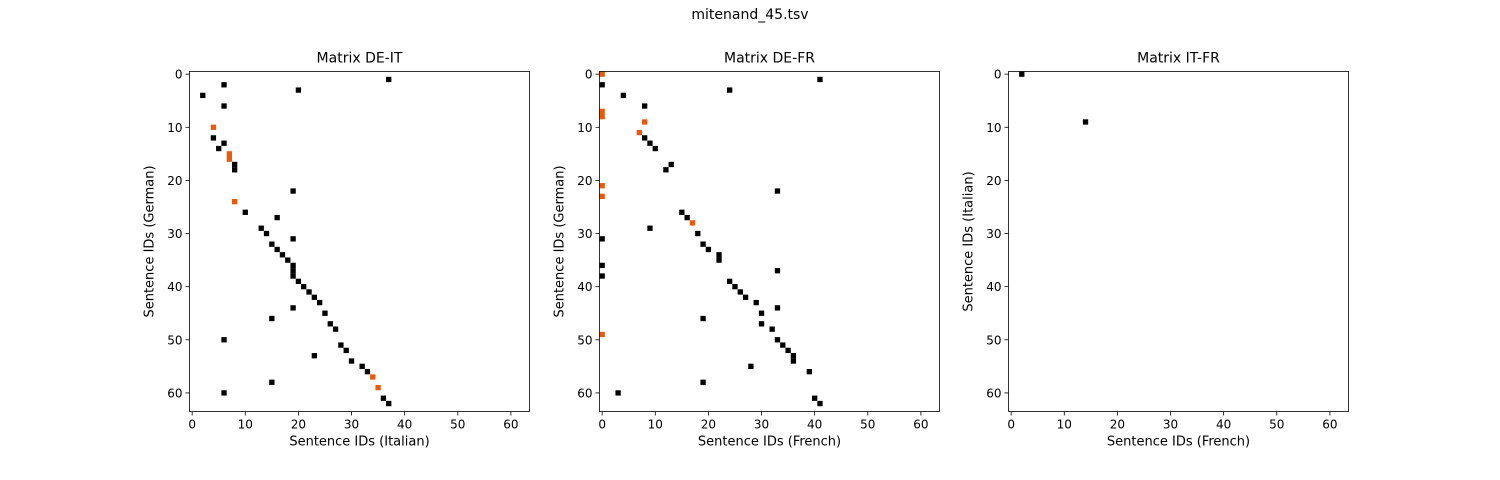 This screenshot has height=480, width=1500. Describe the element at coordinates (655, 425) in the screenshot. I see `x-tick-label: 10` at that location.